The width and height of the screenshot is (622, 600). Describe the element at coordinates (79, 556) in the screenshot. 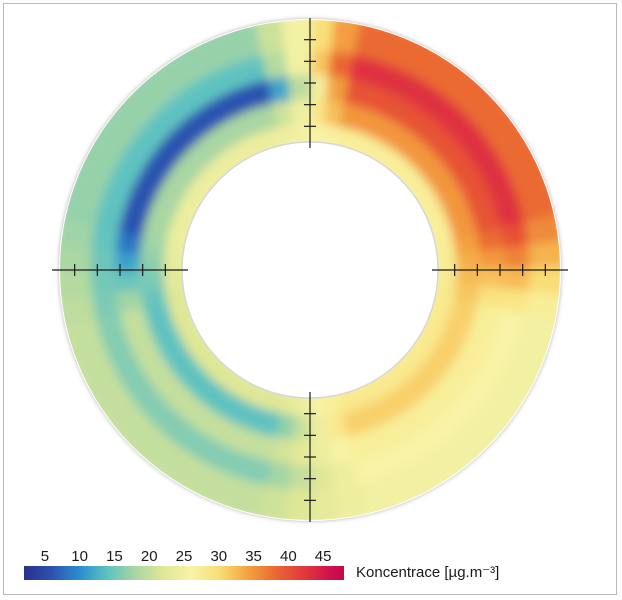

I see `colorbar-tick-label: 10` at that location.